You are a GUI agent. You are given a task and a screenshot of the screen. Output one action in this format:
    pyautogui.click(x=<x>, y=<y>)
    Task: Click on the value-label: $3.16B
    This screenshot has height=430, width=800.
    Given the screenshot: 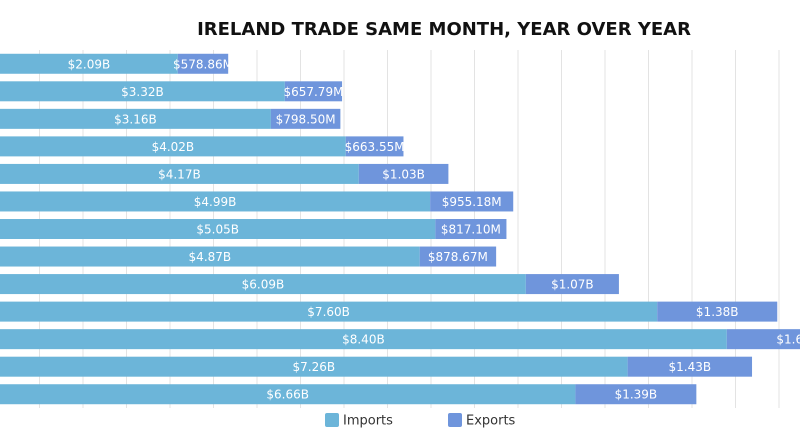 What is the action you would take?
    pyautogui.click(x=135, y=119)
    